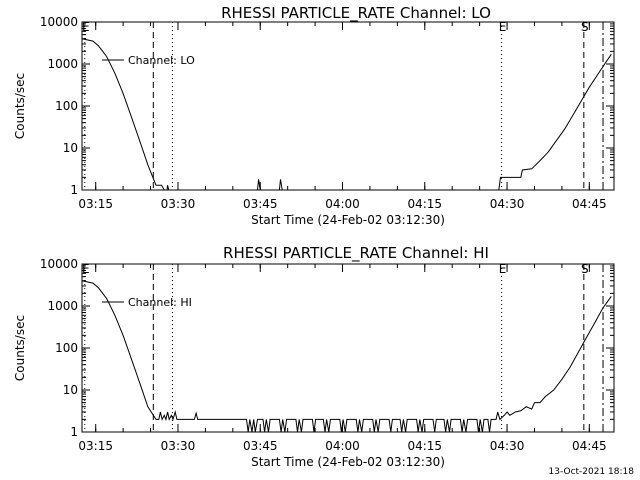 The image size is (640, 480). Describe the element at coordinates (160, 302) in the screenshot. I see `legend-label: Channel: HI` at that location.